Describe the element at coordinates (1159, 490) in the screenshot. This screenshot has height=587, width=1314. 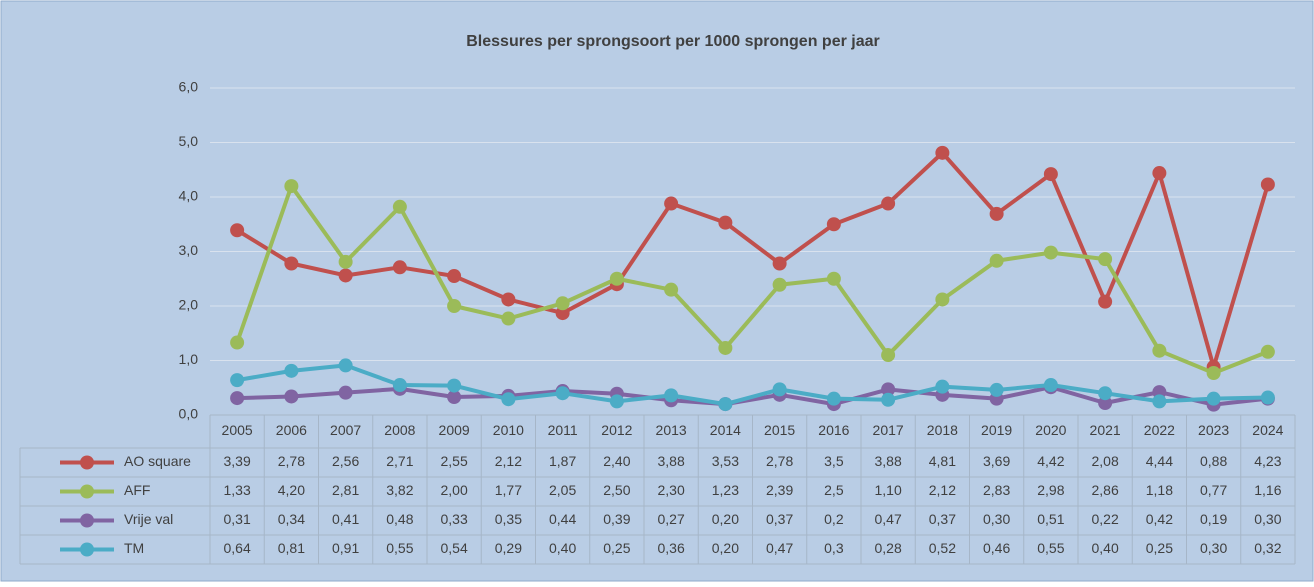
I see `data-label: 1,18` at that location.